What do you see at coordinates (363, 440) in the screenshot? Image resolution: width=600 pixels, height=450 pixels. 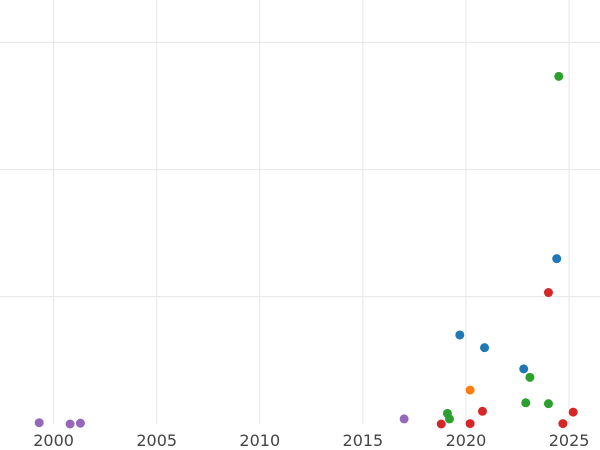 I see `x-tick-label: 2015` at bounding box center [363, 440].